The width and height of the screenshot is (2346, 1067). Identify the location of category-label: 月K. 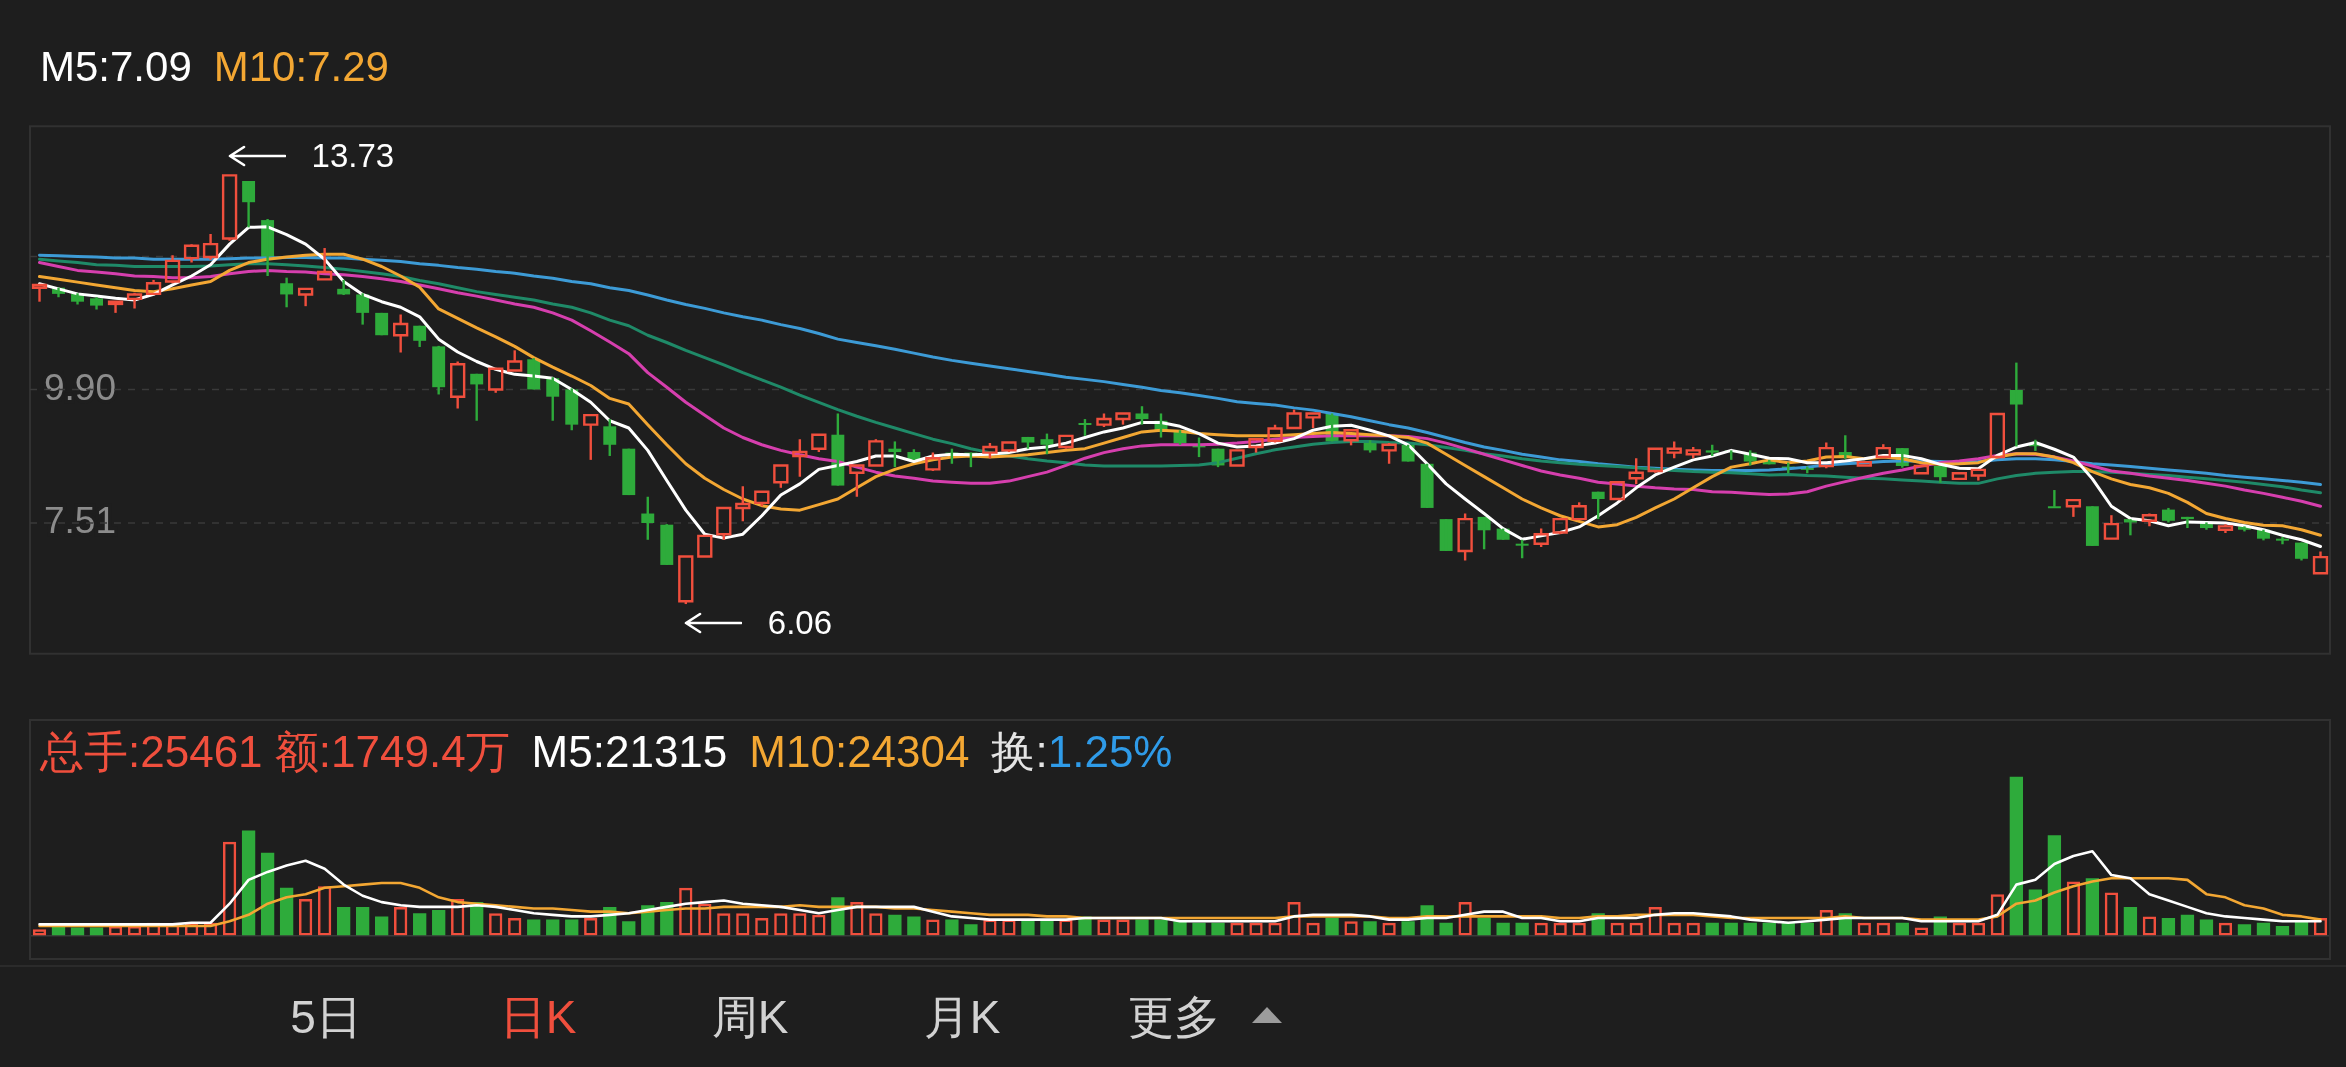
(962, 1017).